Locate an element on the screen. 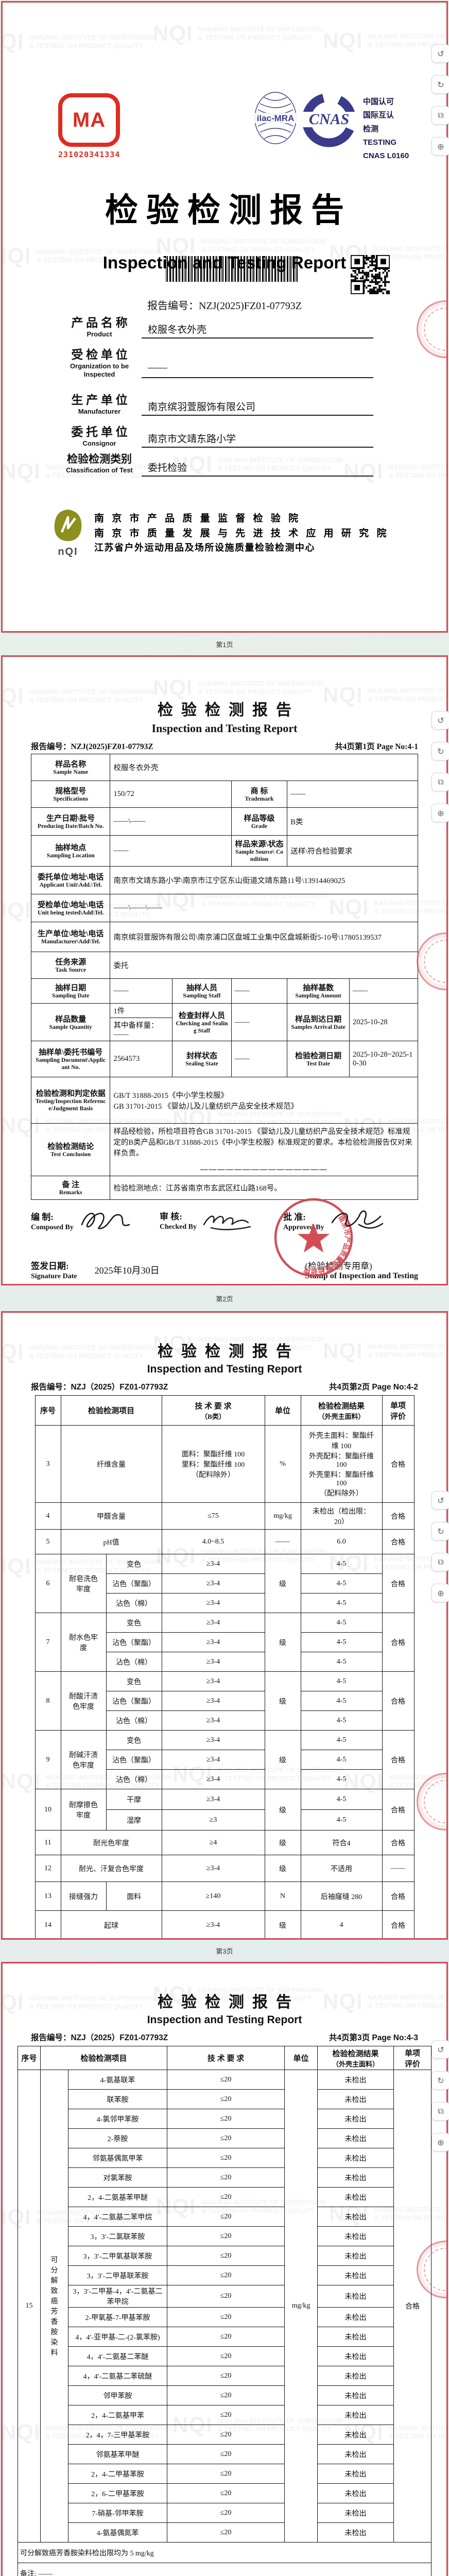 This screenshot has width=449, height=2576. barcode is located at coordinates (232, 269).